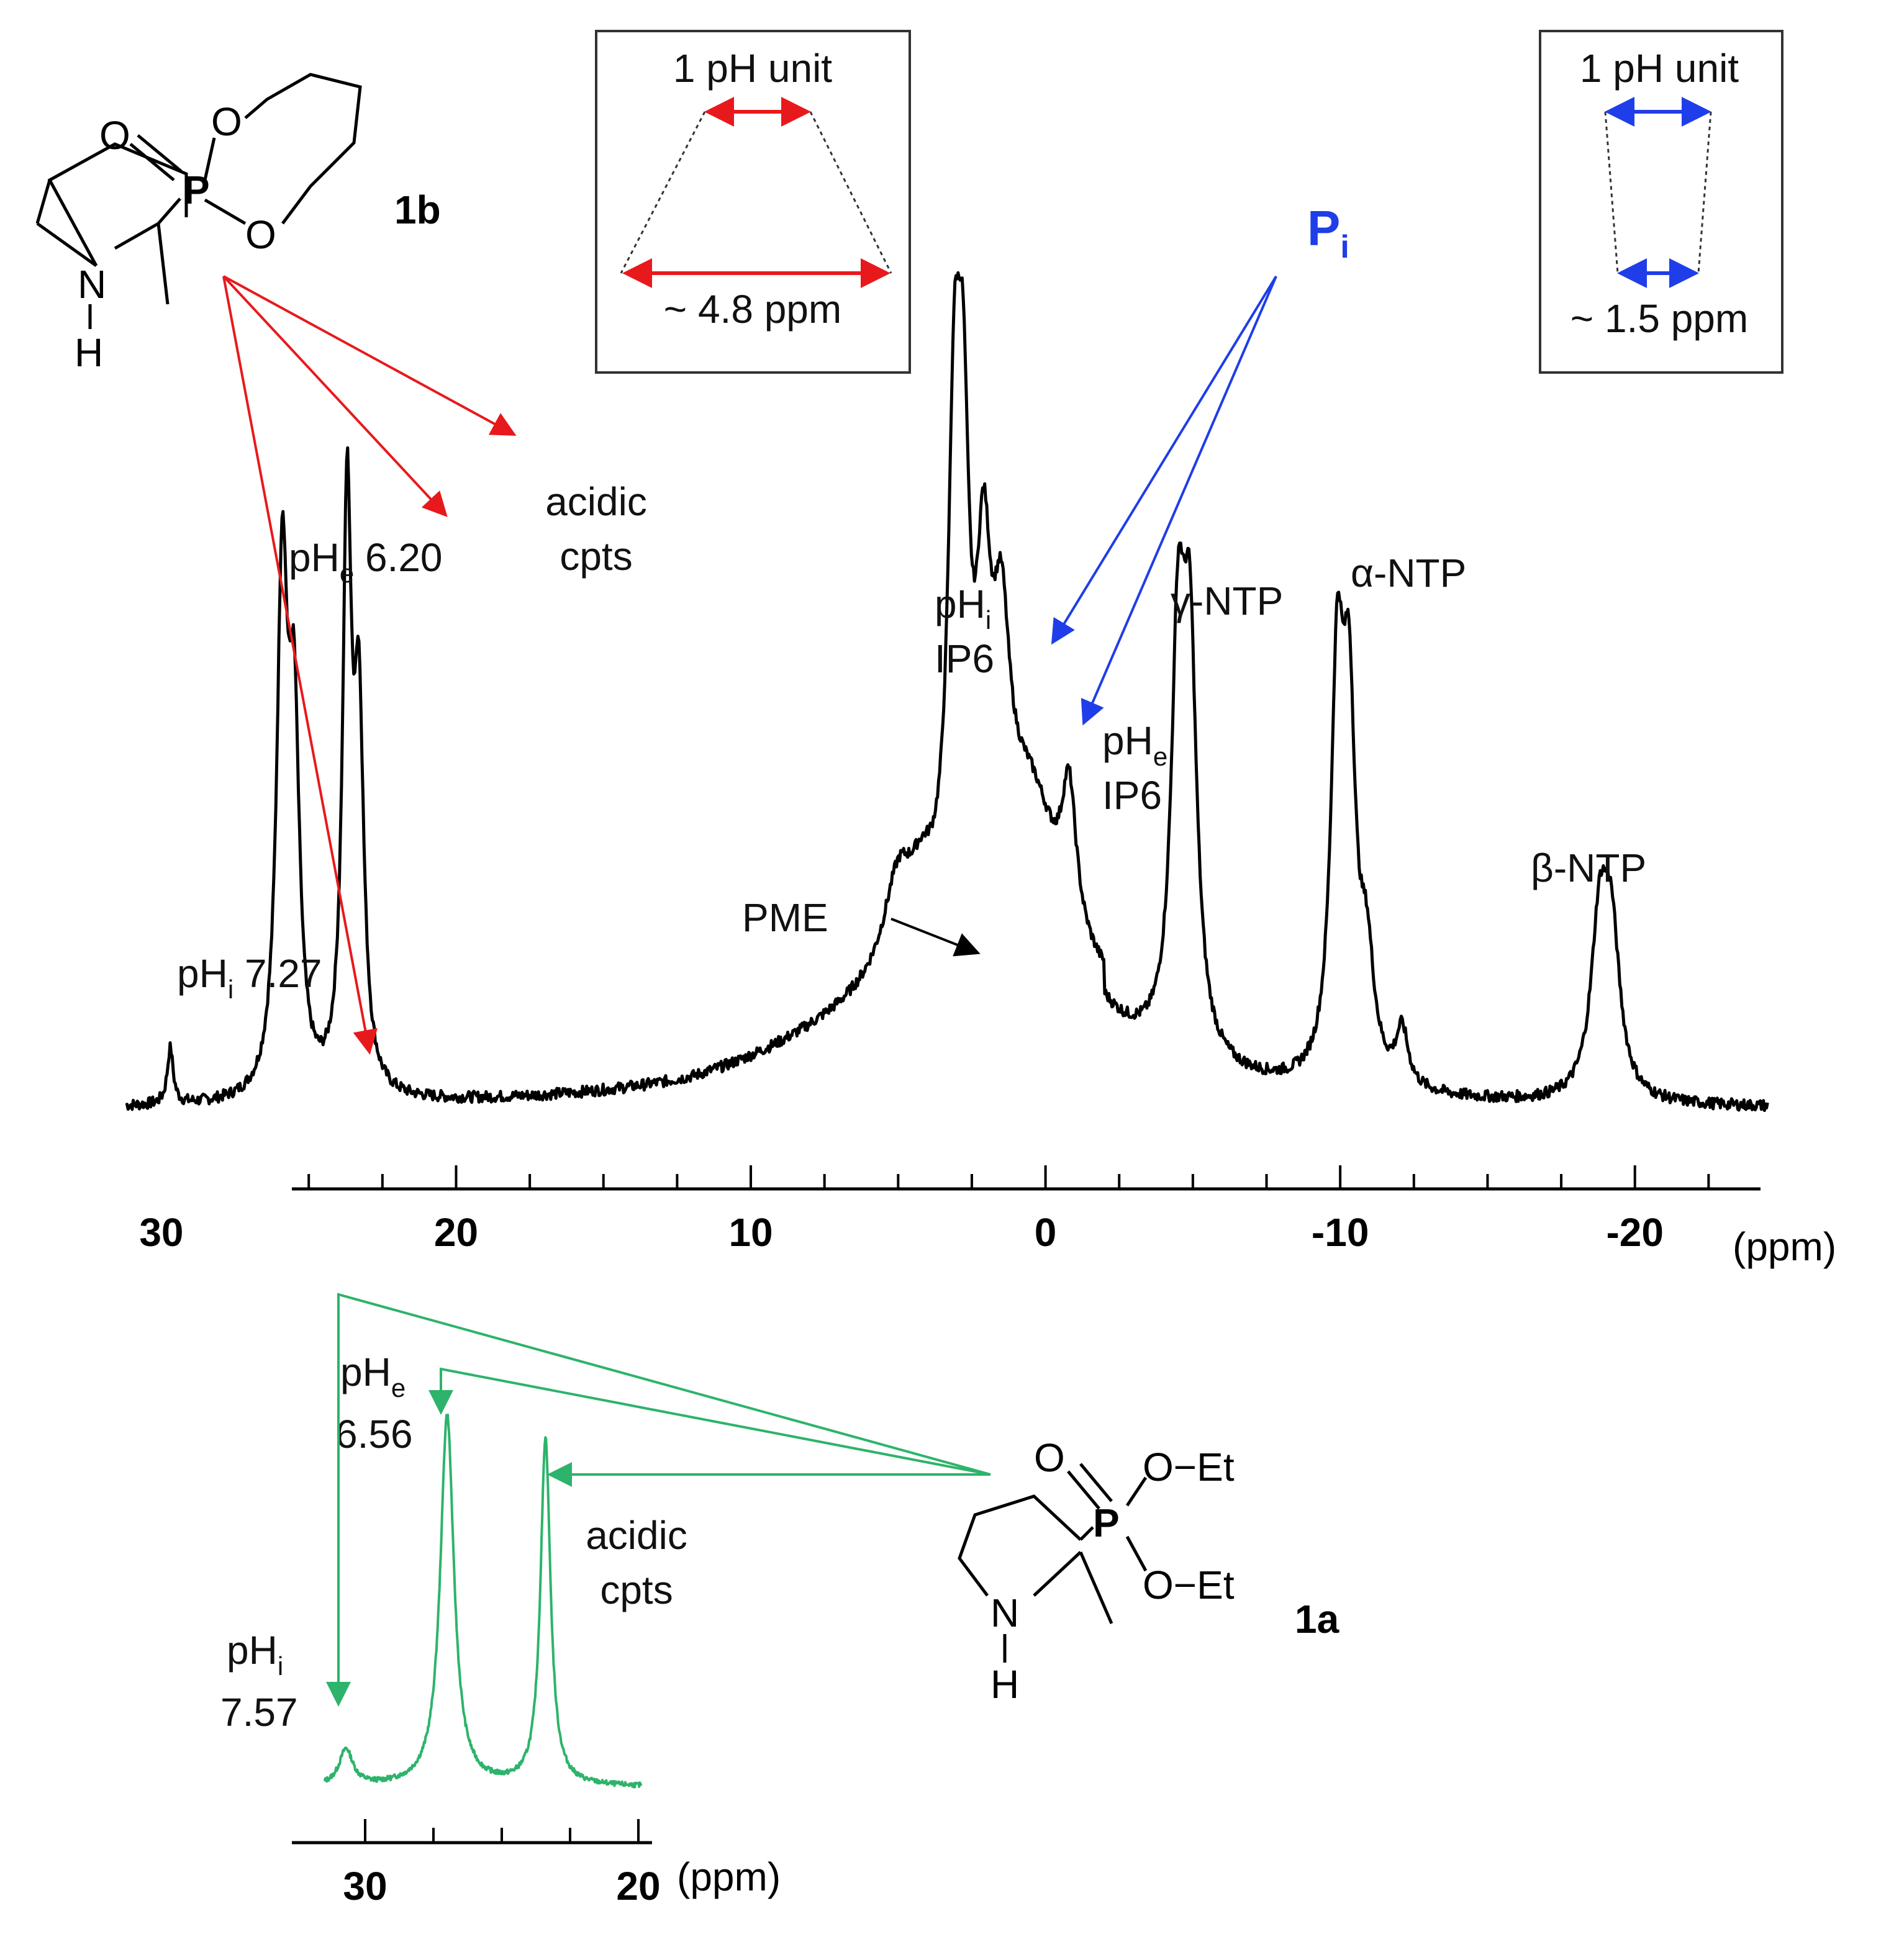 Image resolution: width=1899 pixels, height=1960 pixels. Describe the element at coordinates (1588, 868) in the screenshot. I see `label-beta-ntp: β-NTP` at that location.